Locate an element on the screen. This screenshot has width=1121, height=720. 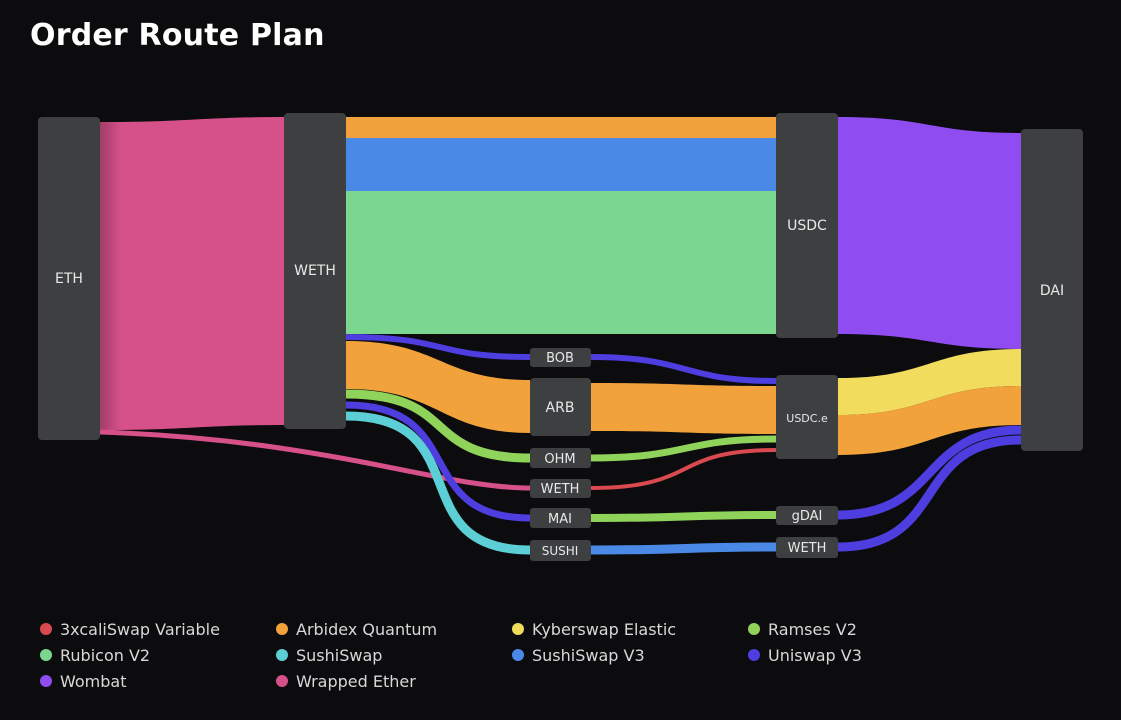
legend-item: 3xcaliSwap Variable is located at coordinates (130, 629).